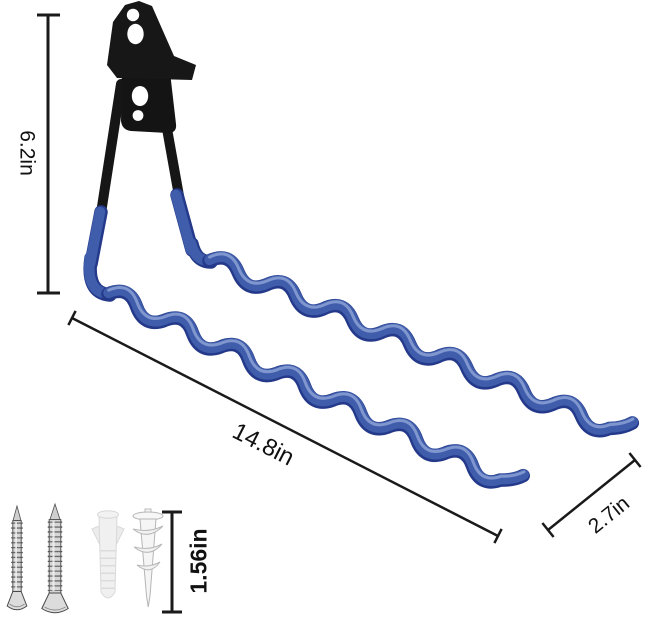 This screenshot has width=650, height=618. I want to click on plastic-wall-anchor, so click(108, 554).